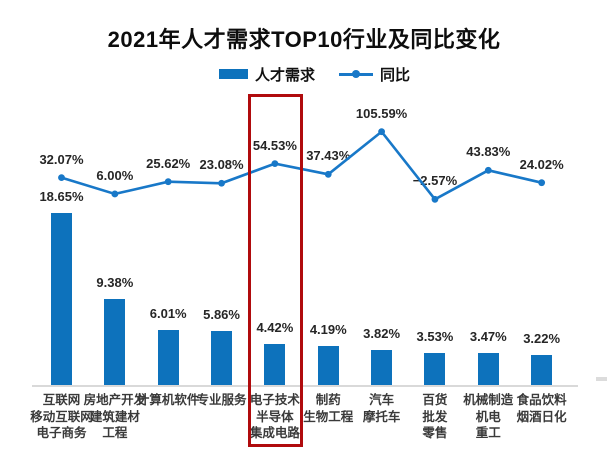 This screenshot has width=608, height=475. Describe the element at coordinates (115, 433) in the screenshot. I see `category-label-line: 工程` at that location.